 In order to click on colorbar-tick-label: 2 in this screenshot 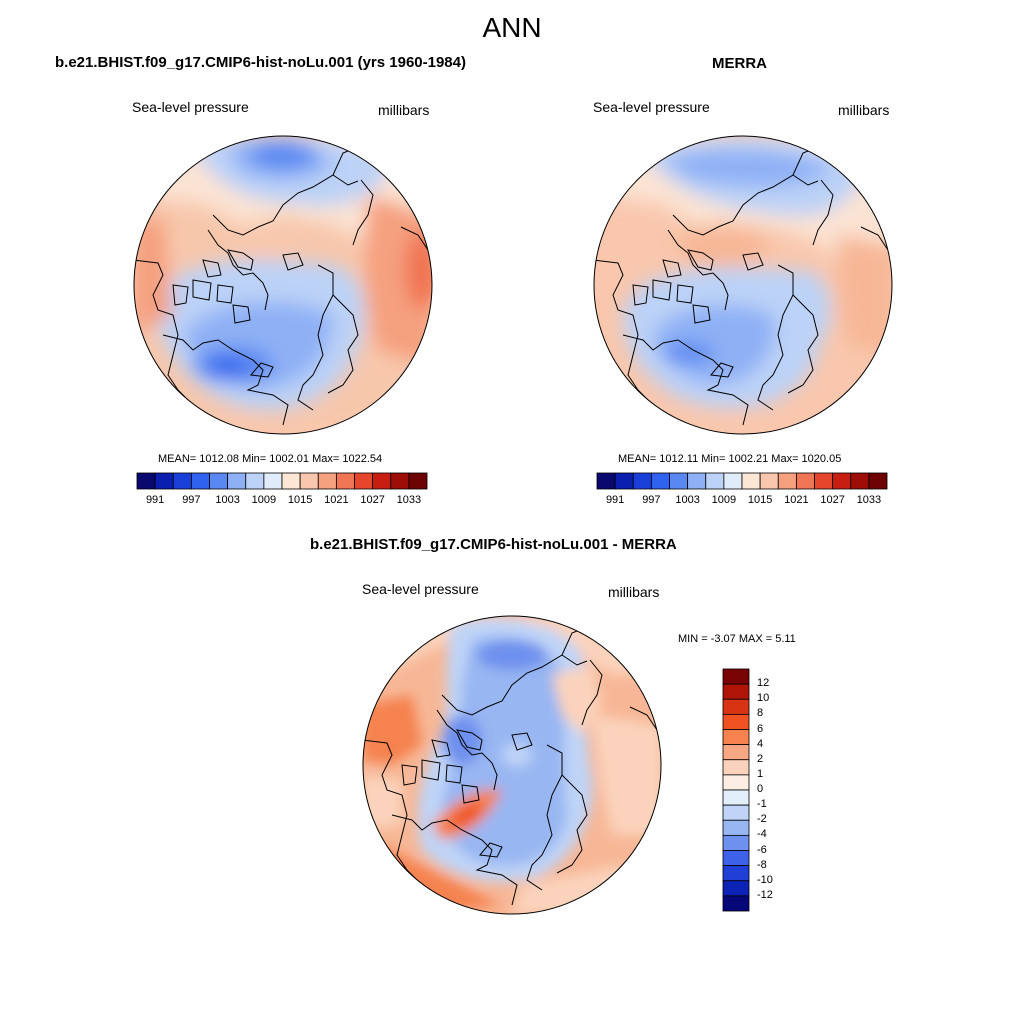, I will do `click(760, 758)`.